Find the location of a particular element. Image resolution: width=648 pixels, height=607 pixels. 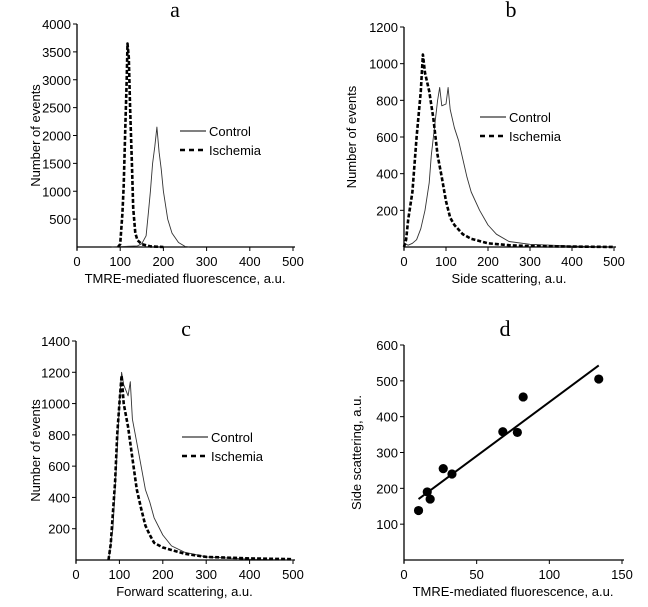

y-tick-label: 2000 is located at coordinates (56, 136).